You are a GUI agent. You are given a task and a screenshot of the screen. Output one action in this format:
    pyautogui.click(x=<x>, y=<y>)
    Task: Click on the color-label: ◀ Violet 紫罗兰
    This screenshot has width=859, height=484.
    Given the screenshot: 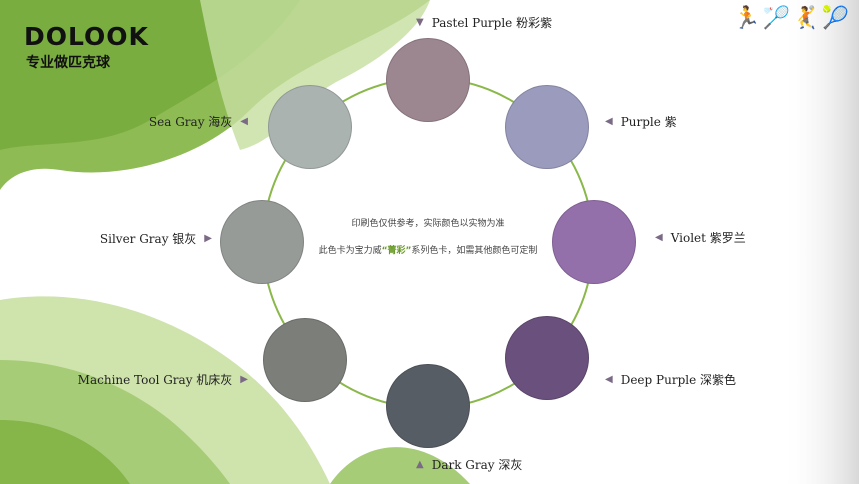 What is the action you would take?
    pyautogui.click(x=700, y=237)
    